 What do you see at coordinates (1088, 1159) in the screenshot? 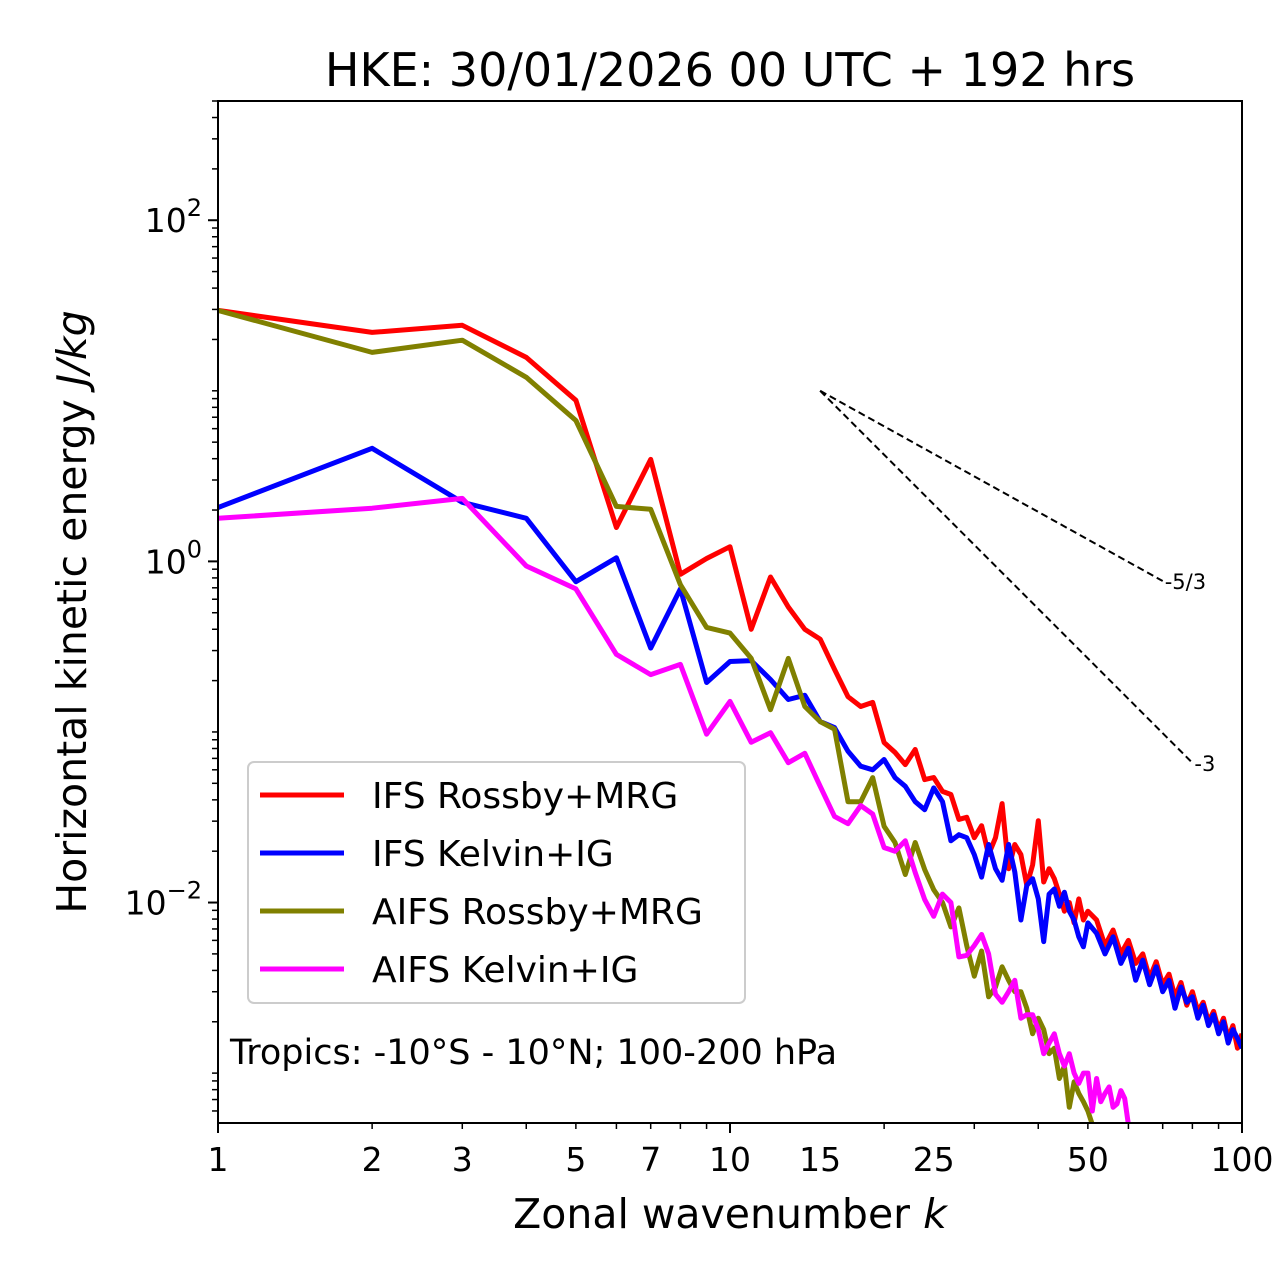
I see `x-tick-label: 50` at bounding box center [1088, 1159].